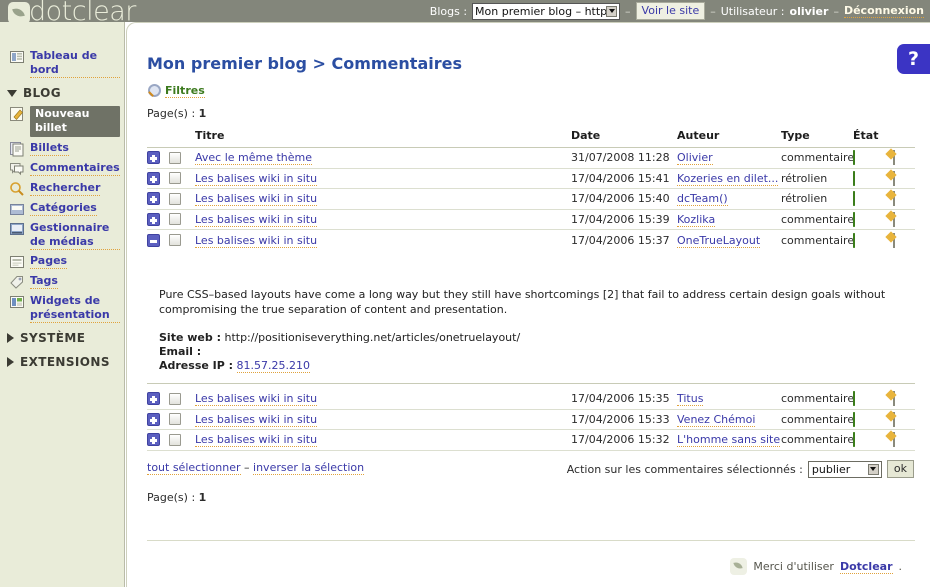 The width and height of the screenshot is (930, 587). I want to click on sidebar-item-billets: Billets, so click(62, 149).